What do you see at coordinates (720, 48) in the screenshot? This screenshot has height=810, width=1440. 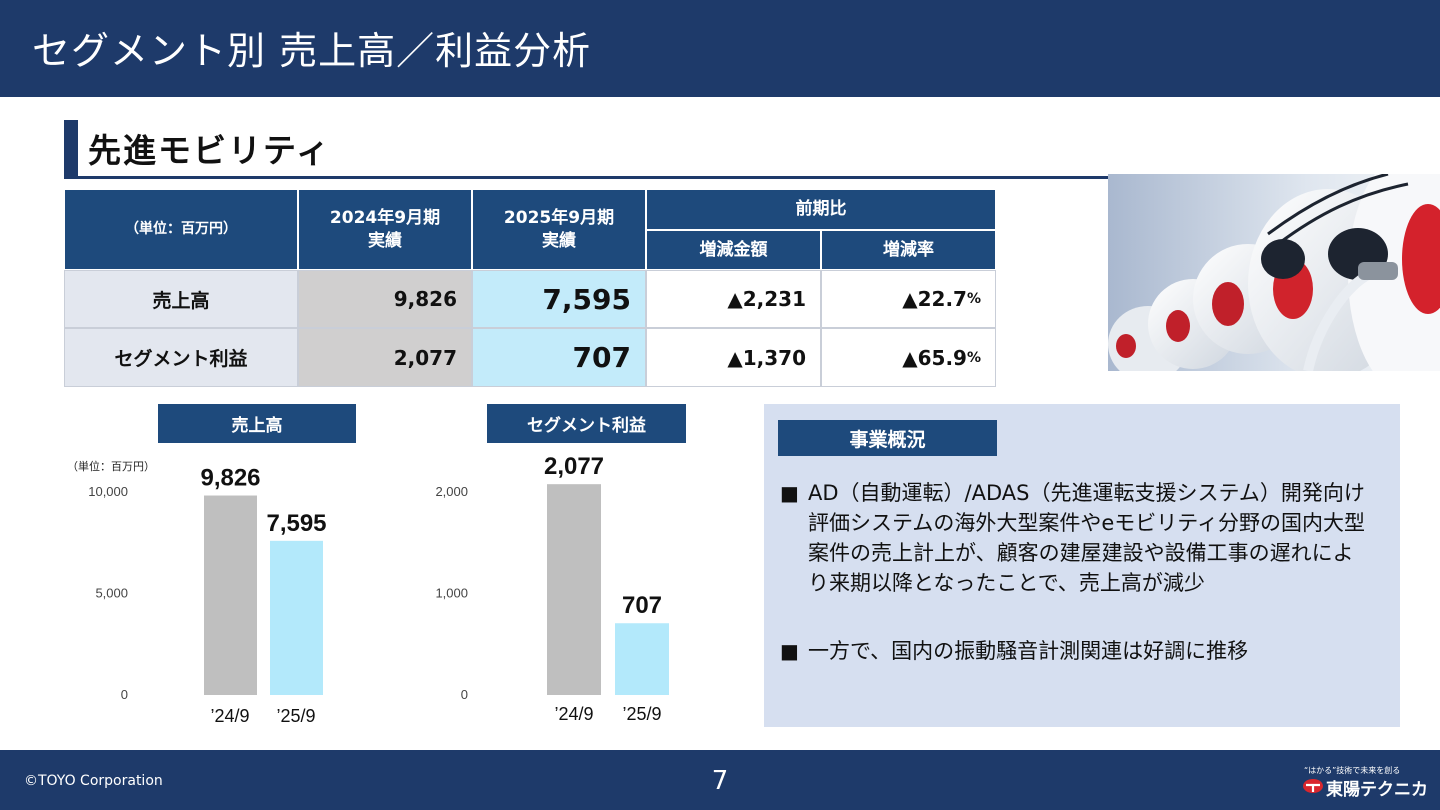 I see `header-bar: セグメント別 売上高／利益分析` at bounding box center [720, 48].